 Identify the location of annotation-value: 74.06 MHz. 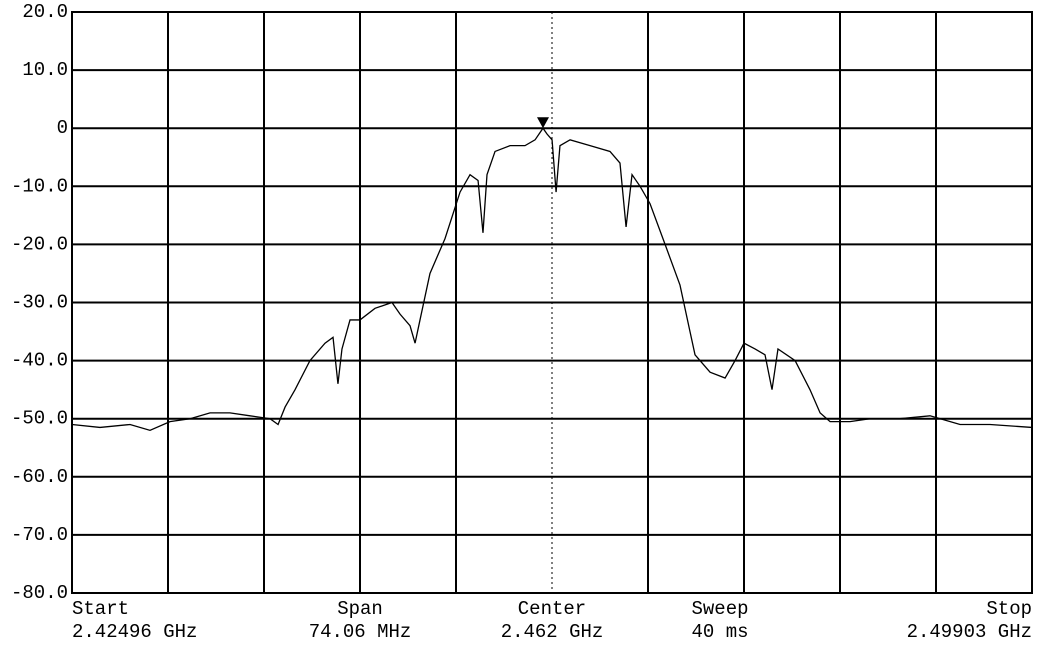
(360, 632).